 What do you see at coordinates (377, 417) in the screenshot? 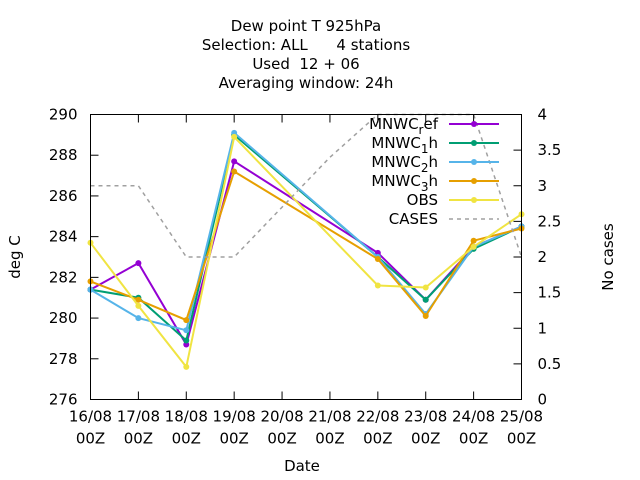
I see `x-tick-label-date: 22/08` at bounding box center [377, 417].